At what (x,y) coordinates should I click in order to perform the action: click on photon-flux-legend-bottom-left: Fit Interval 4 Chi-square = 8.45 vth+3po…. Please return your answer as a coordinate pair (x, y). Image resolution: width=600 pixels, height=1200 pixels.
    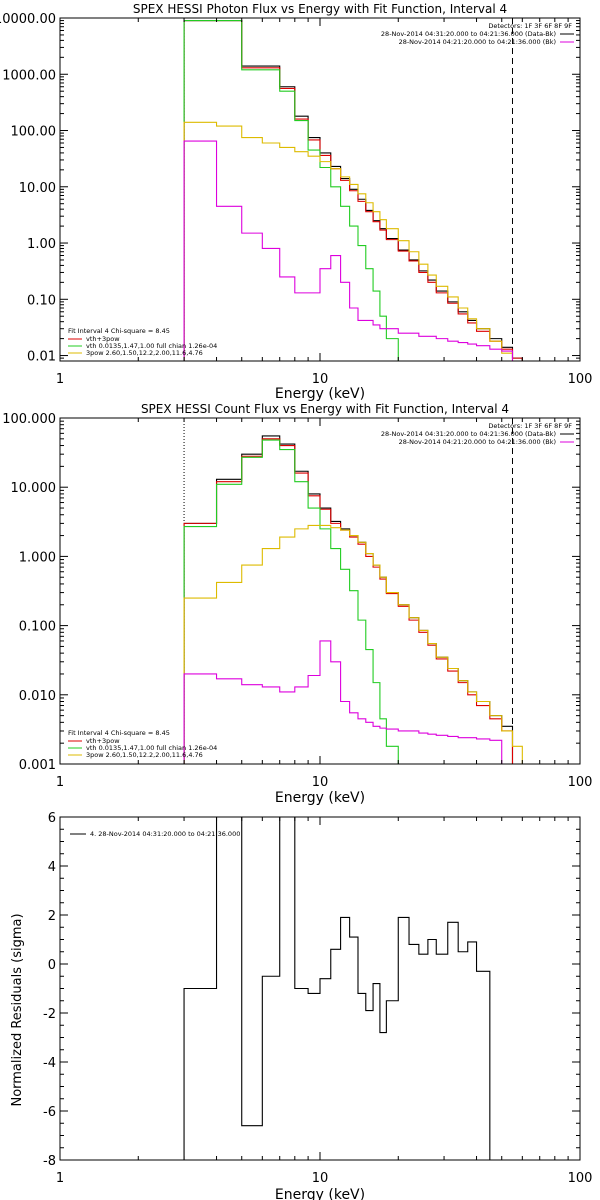
    Looking at the image, I should click on (142, 342).